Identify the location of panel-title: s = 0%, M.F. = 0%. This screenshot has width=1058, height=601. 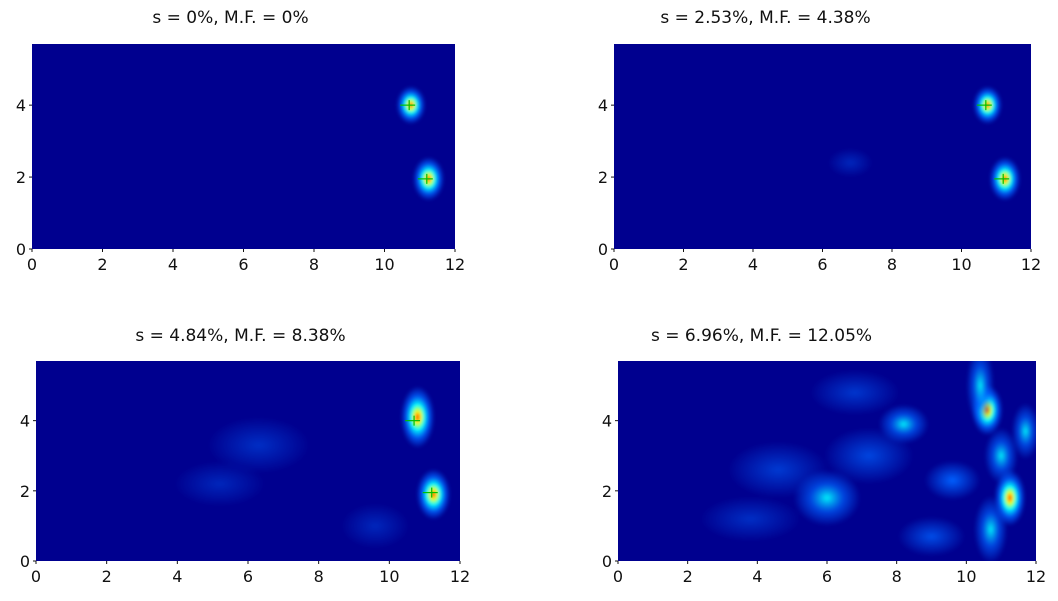
(230, 18).